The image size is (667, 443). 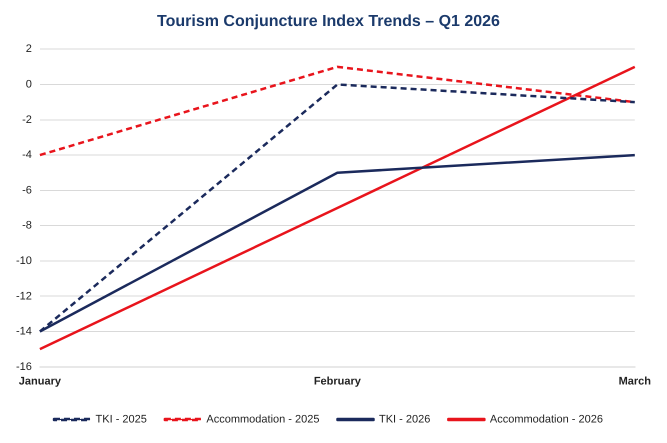 I want to click on legend-label: TKI - 2026, so click(x=404, y=420).